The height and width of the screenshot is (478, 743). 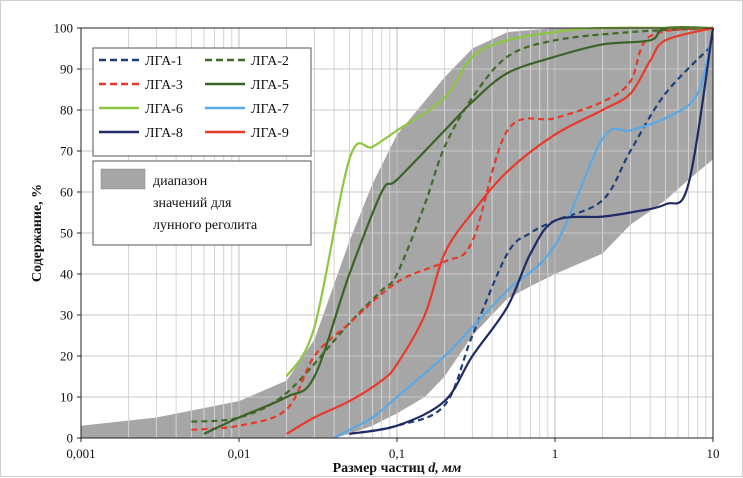 I want to click on y-tick-label: 40, so click(x=66, y=274).